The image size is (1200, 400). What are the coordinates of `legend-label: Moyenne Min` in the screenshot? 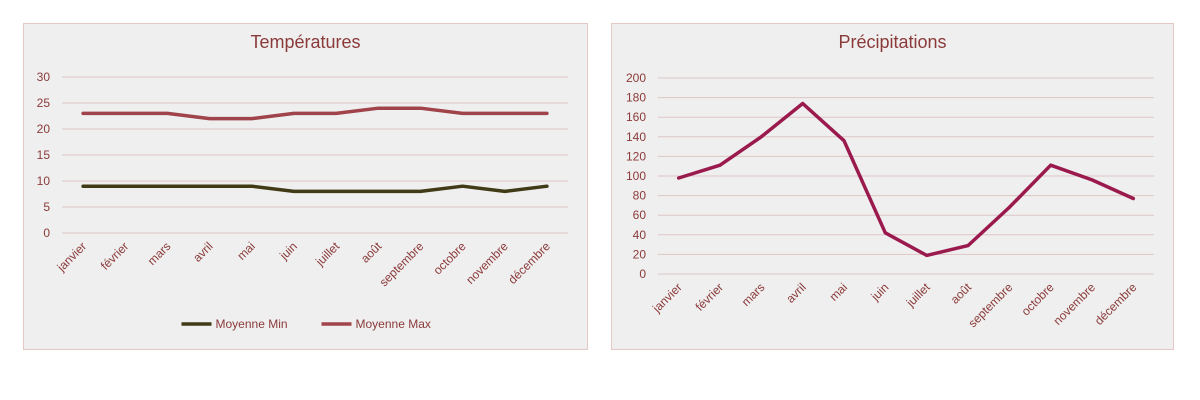 It's located at (252, 324).